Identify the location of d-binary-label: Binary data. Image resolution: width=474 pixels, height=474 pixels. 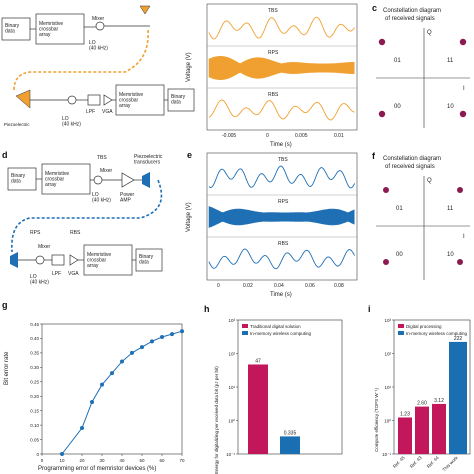
(18, 179).